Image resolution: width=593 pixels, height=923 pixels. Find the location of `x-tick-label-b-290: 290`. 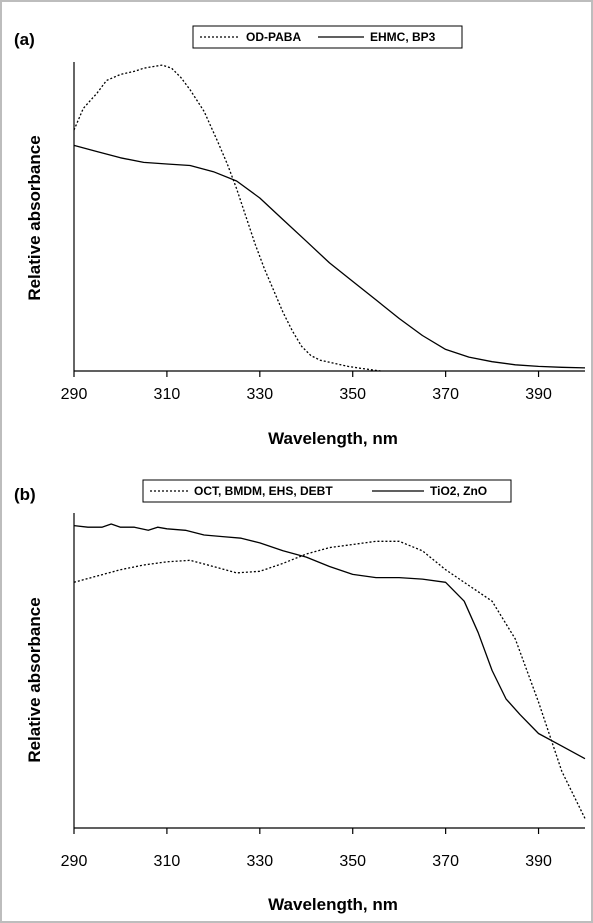

x-tick-label-b-290: 290 is located at coordinates (74, 861).